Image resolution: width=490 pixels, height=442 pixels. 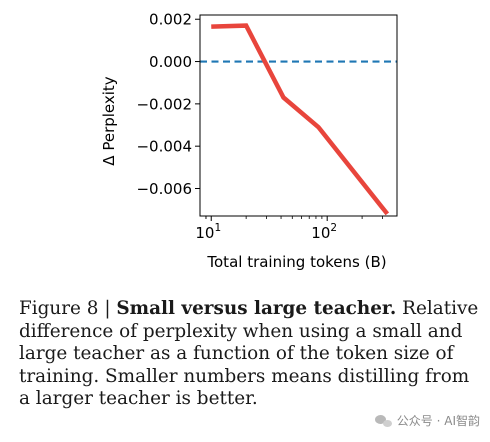 I want to click on y-tick-label-1: 0.000, so click(x=170, y=62).